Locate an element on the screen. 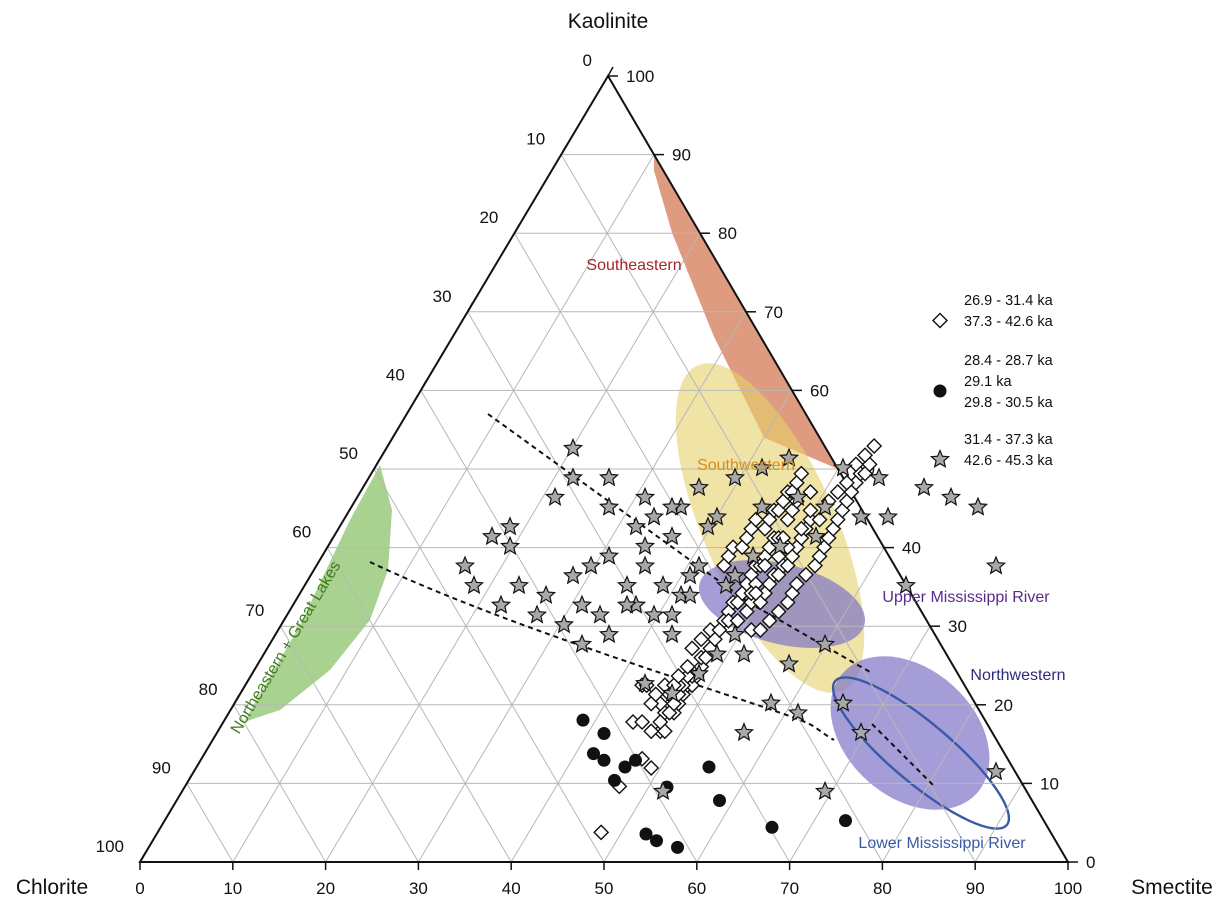  tick-label-left: 10 is located at coordinates (535, 139).